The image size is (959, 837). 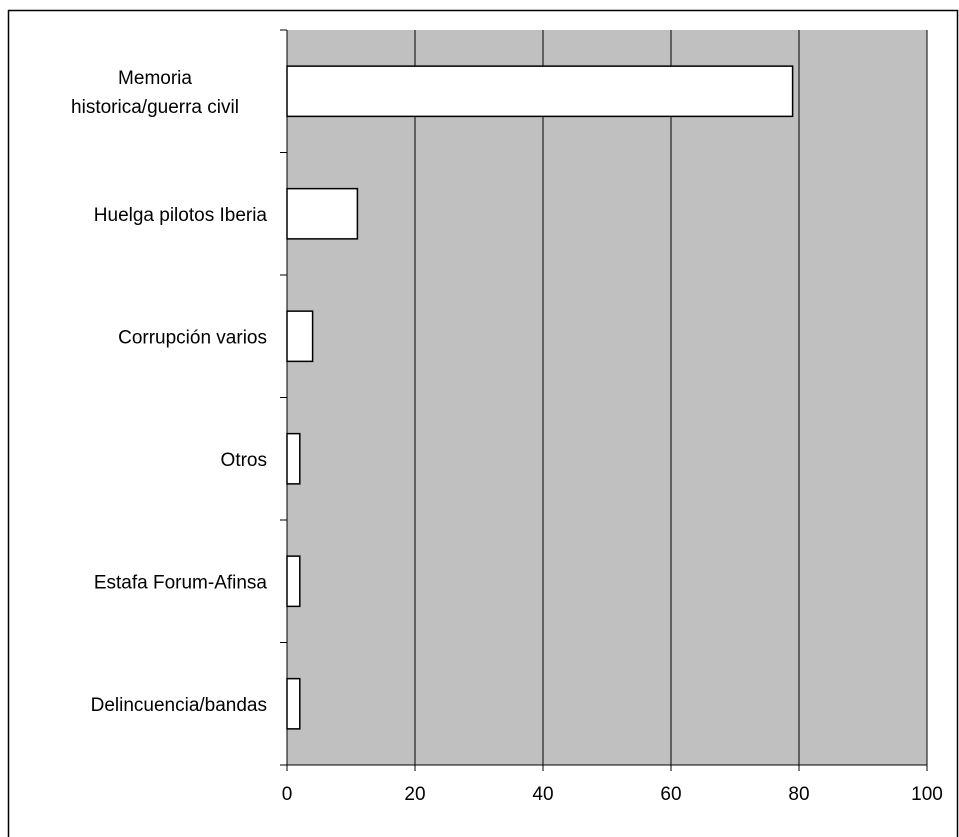 What do you see at coordinates (927, 794) in the screenshot?
I see `x-tick-label-100: 100` at bounding box center [927, 794].